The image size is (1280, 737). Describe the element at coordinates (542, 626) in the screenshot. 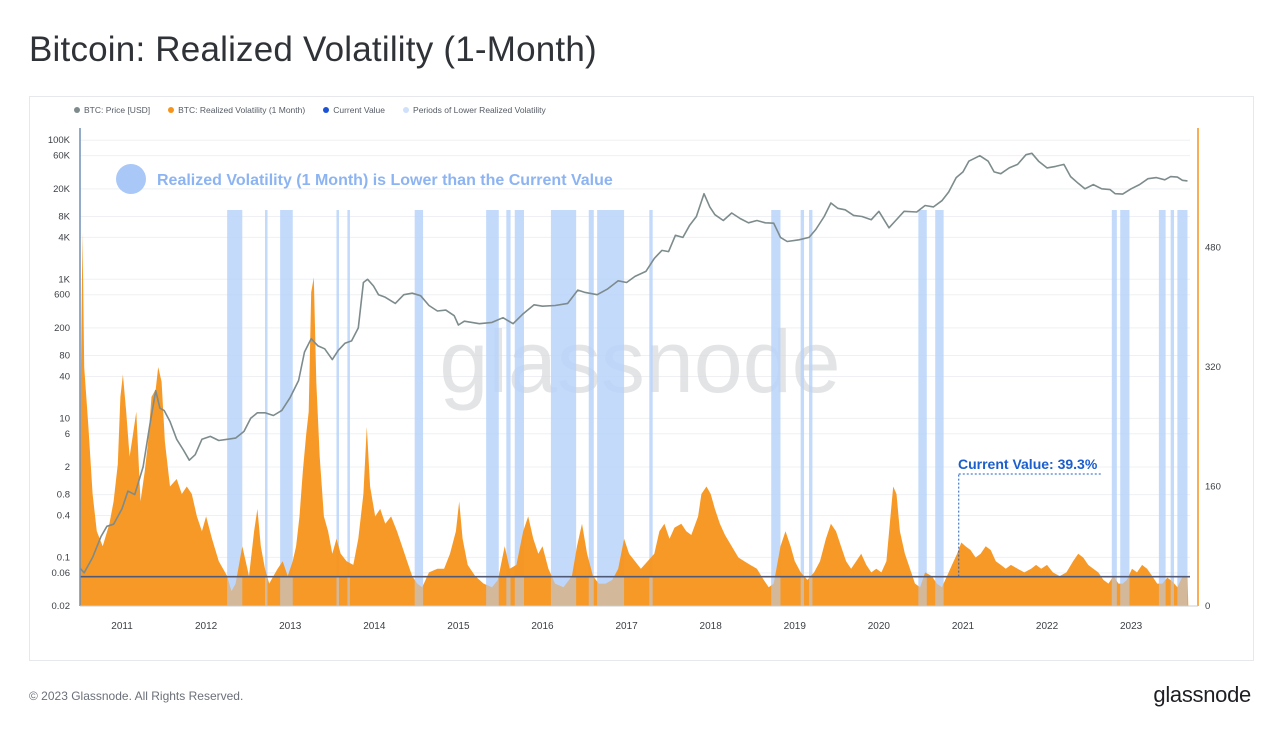

I see `x-tick-label: 2016` at that location.